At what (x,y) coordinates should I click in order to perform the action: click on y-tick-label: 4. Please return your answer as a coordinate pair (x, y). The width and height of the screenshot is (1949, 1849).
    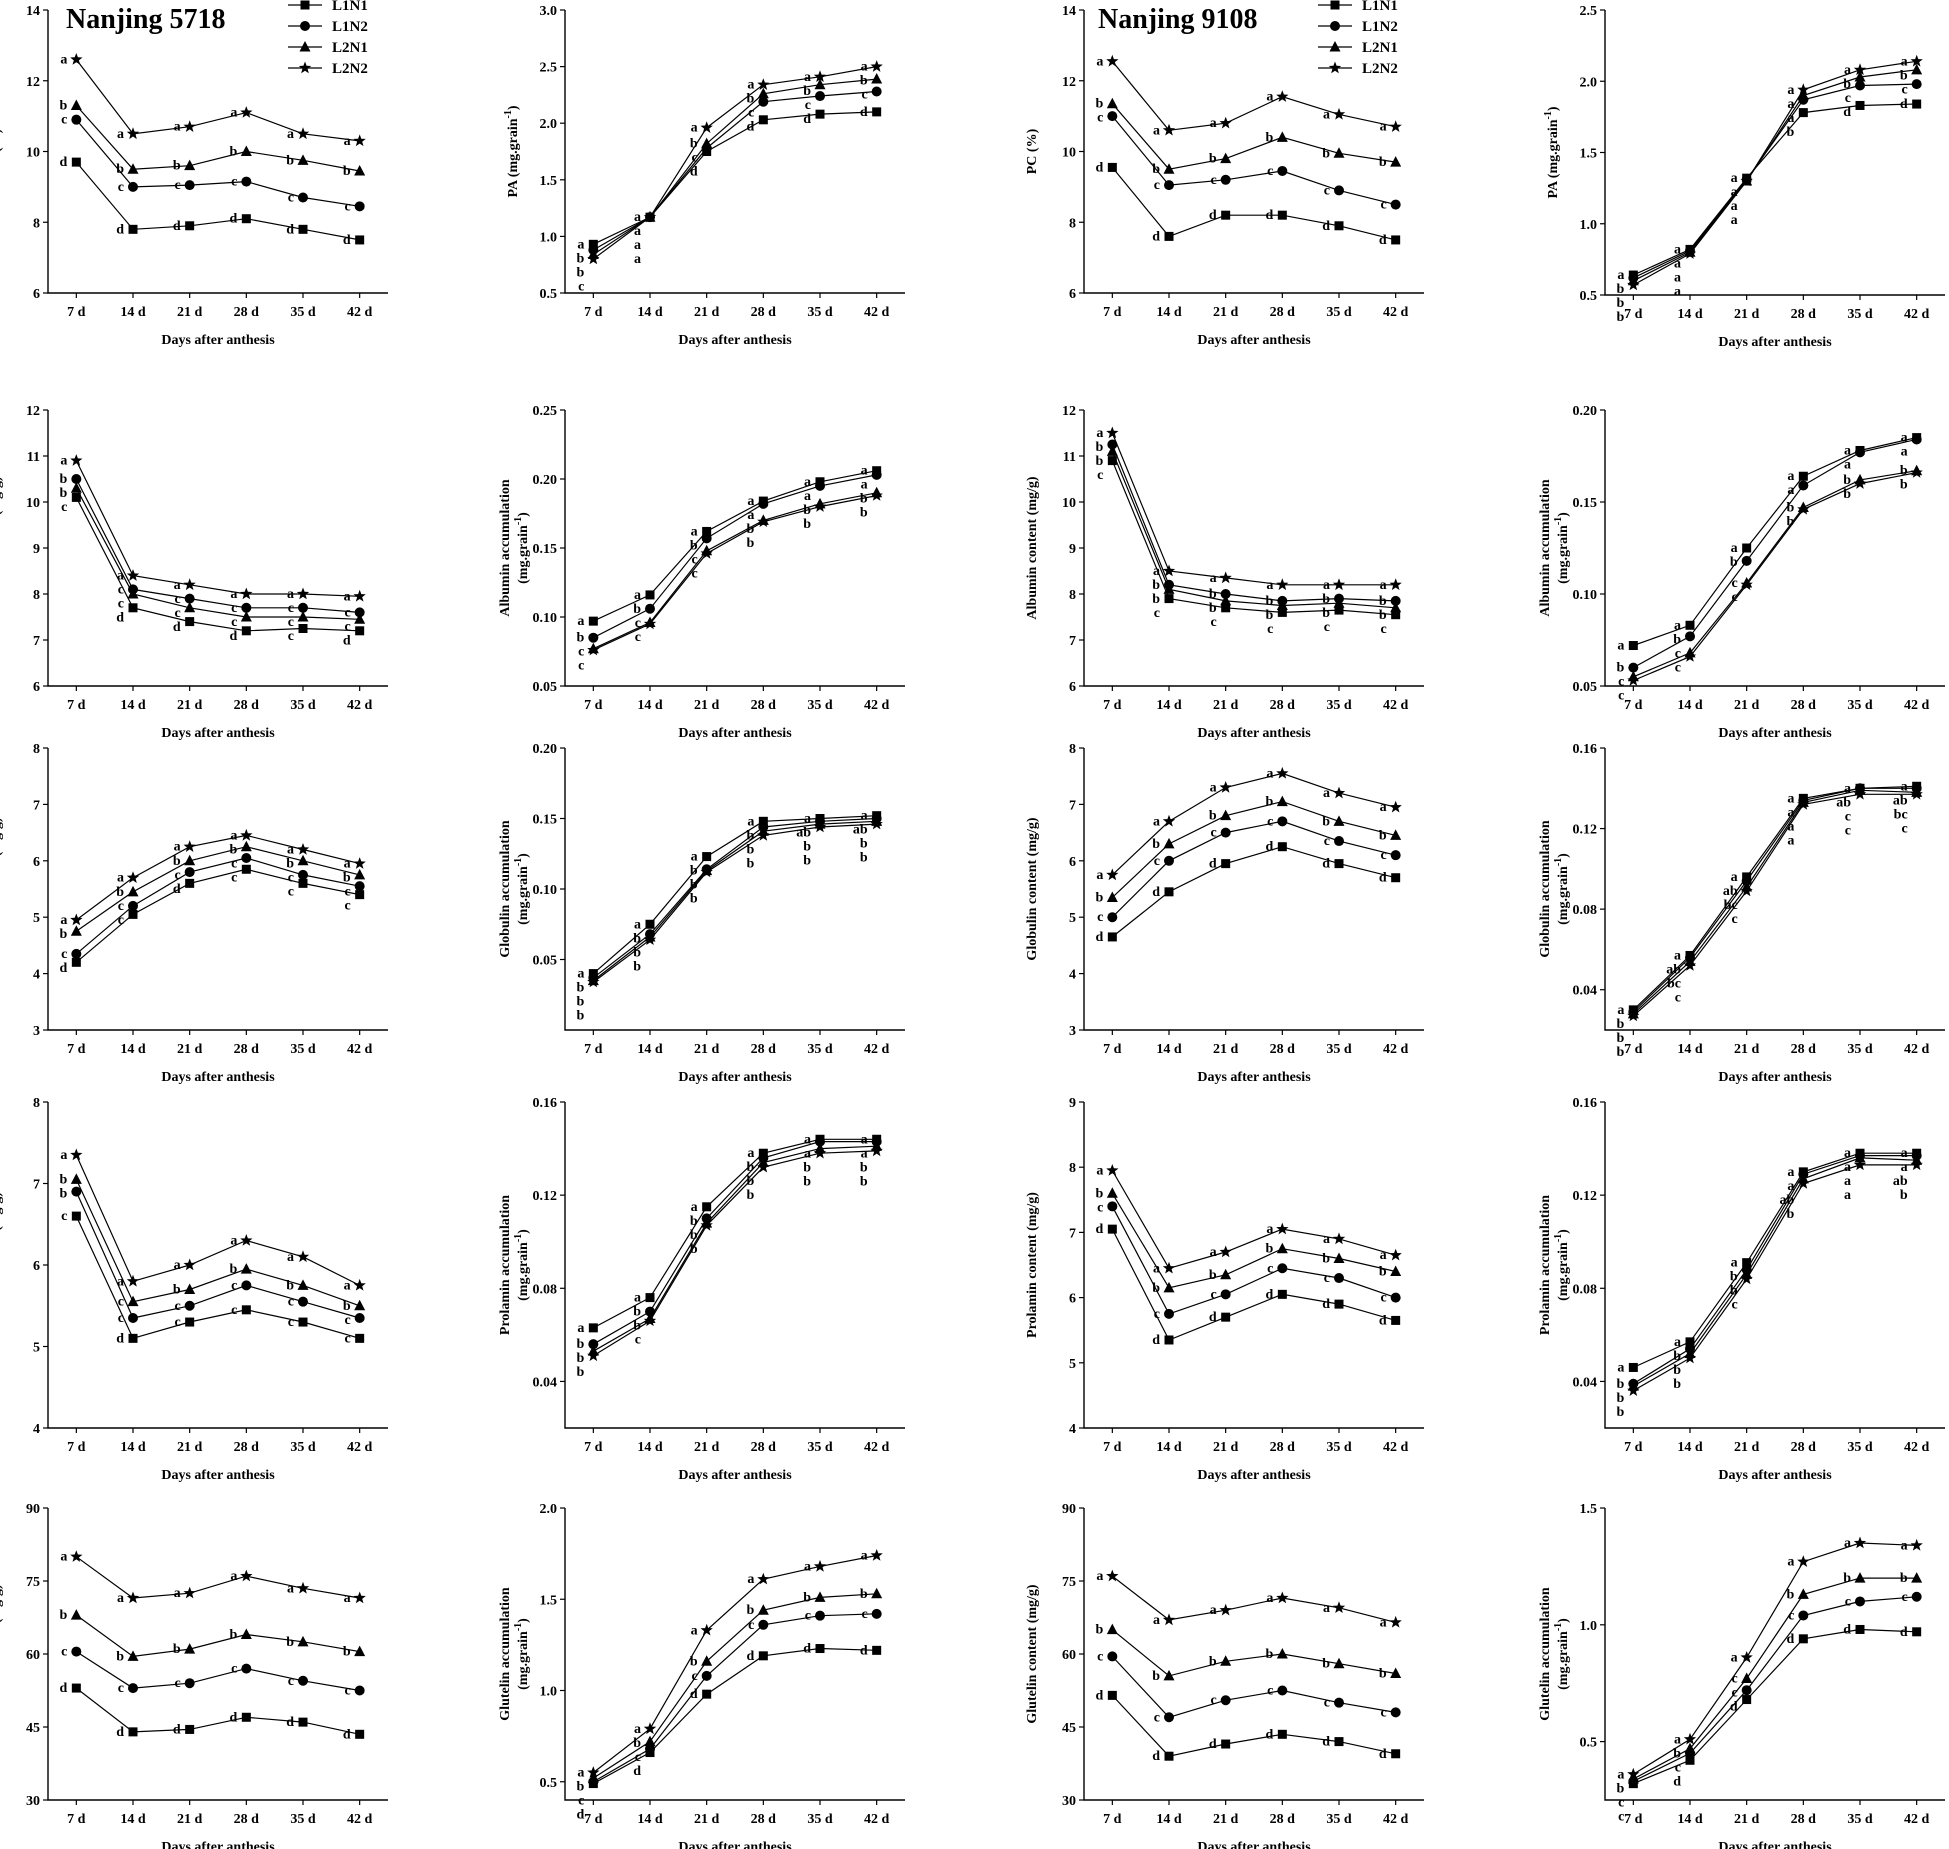
    Looking at the image, I should click on (36, 1429).